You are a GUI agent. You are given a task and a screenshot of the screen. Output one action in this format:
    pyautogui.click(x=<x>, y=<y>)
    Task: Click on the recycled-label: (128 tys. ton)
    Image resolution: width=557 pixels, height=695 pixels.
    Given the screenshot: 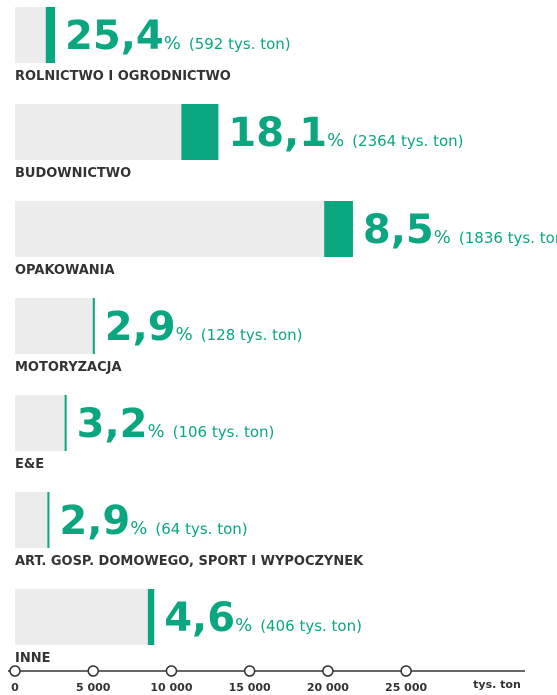 What is the action you would take?
    pyautogui.click(x=252, y=335)
    